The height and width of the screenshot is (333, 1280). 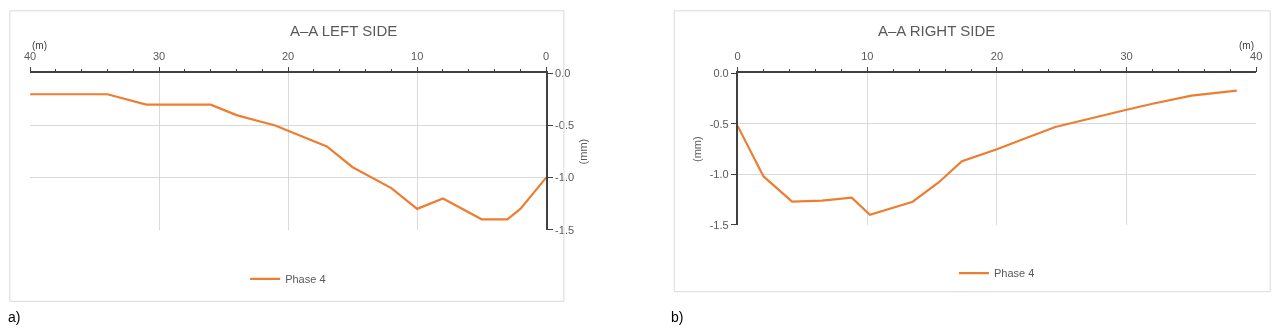 What do you see at coordinates (987, 152) in the screenshot?
I see `line-series` at bounding box center [987, 152].